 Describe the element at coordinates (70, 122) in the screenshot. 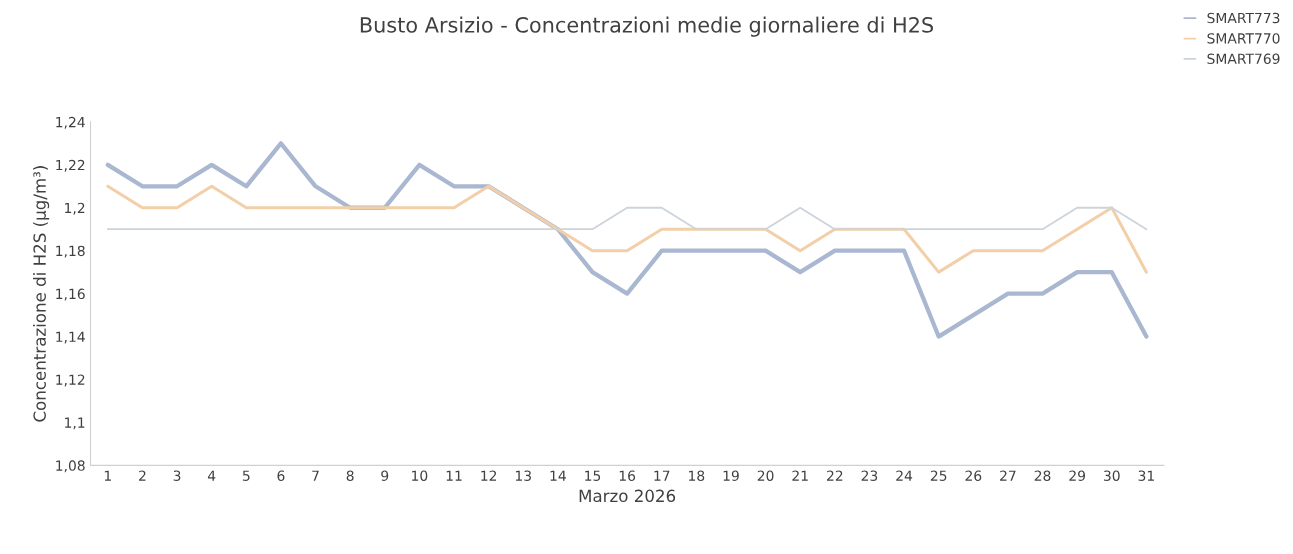

I see `y-tick-label: 1,24` at that location.